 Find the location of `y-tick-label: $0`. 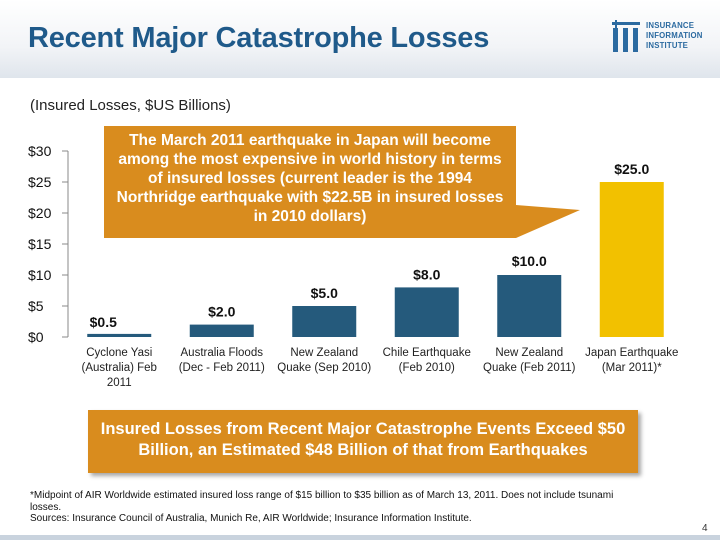

y-tick-label: $0 is located at coordinates (36, 337).